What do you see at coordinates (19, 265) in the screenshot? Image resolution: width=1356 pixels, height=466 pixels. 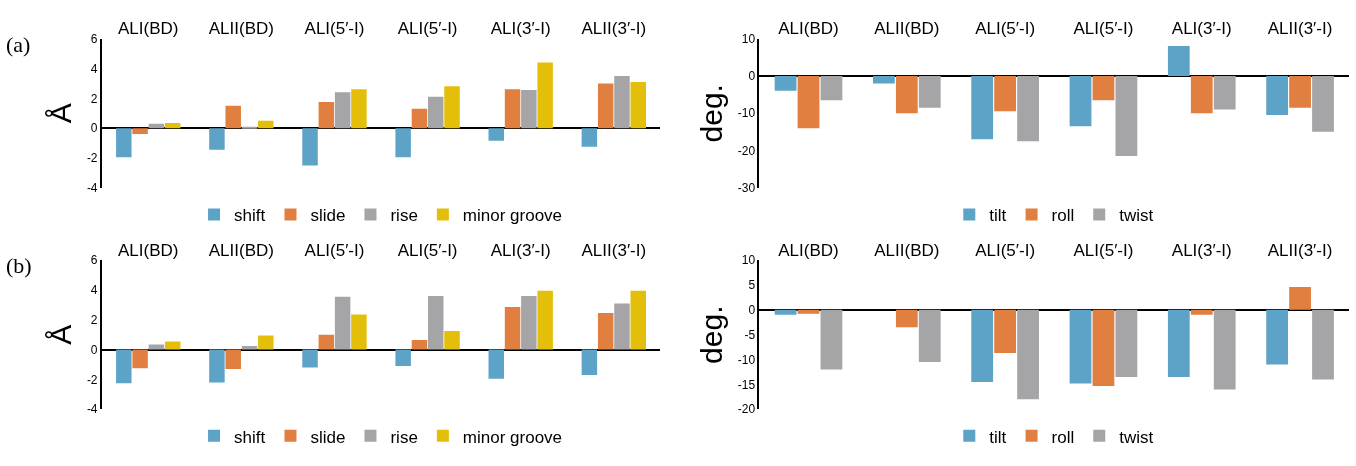 I see `text: (b)` at bounding box center [19, 265].